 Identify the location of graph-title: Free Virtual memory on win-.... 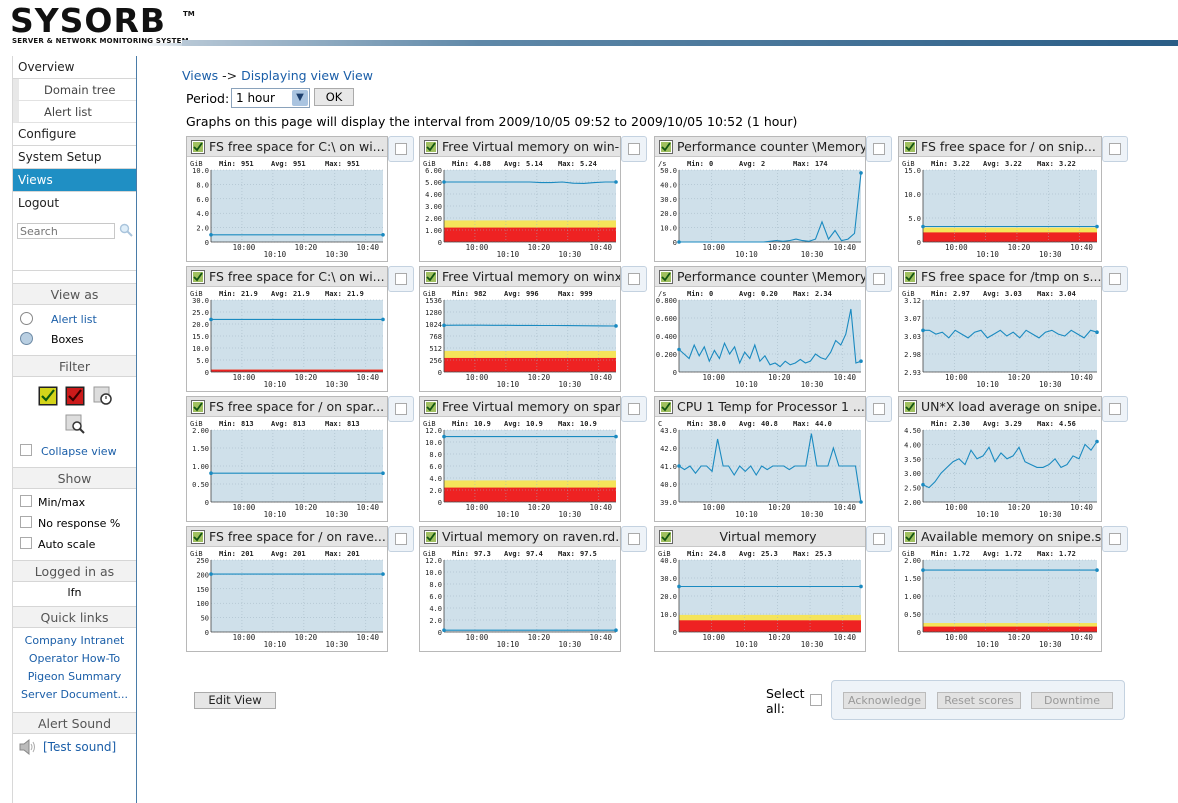
(520, 147).